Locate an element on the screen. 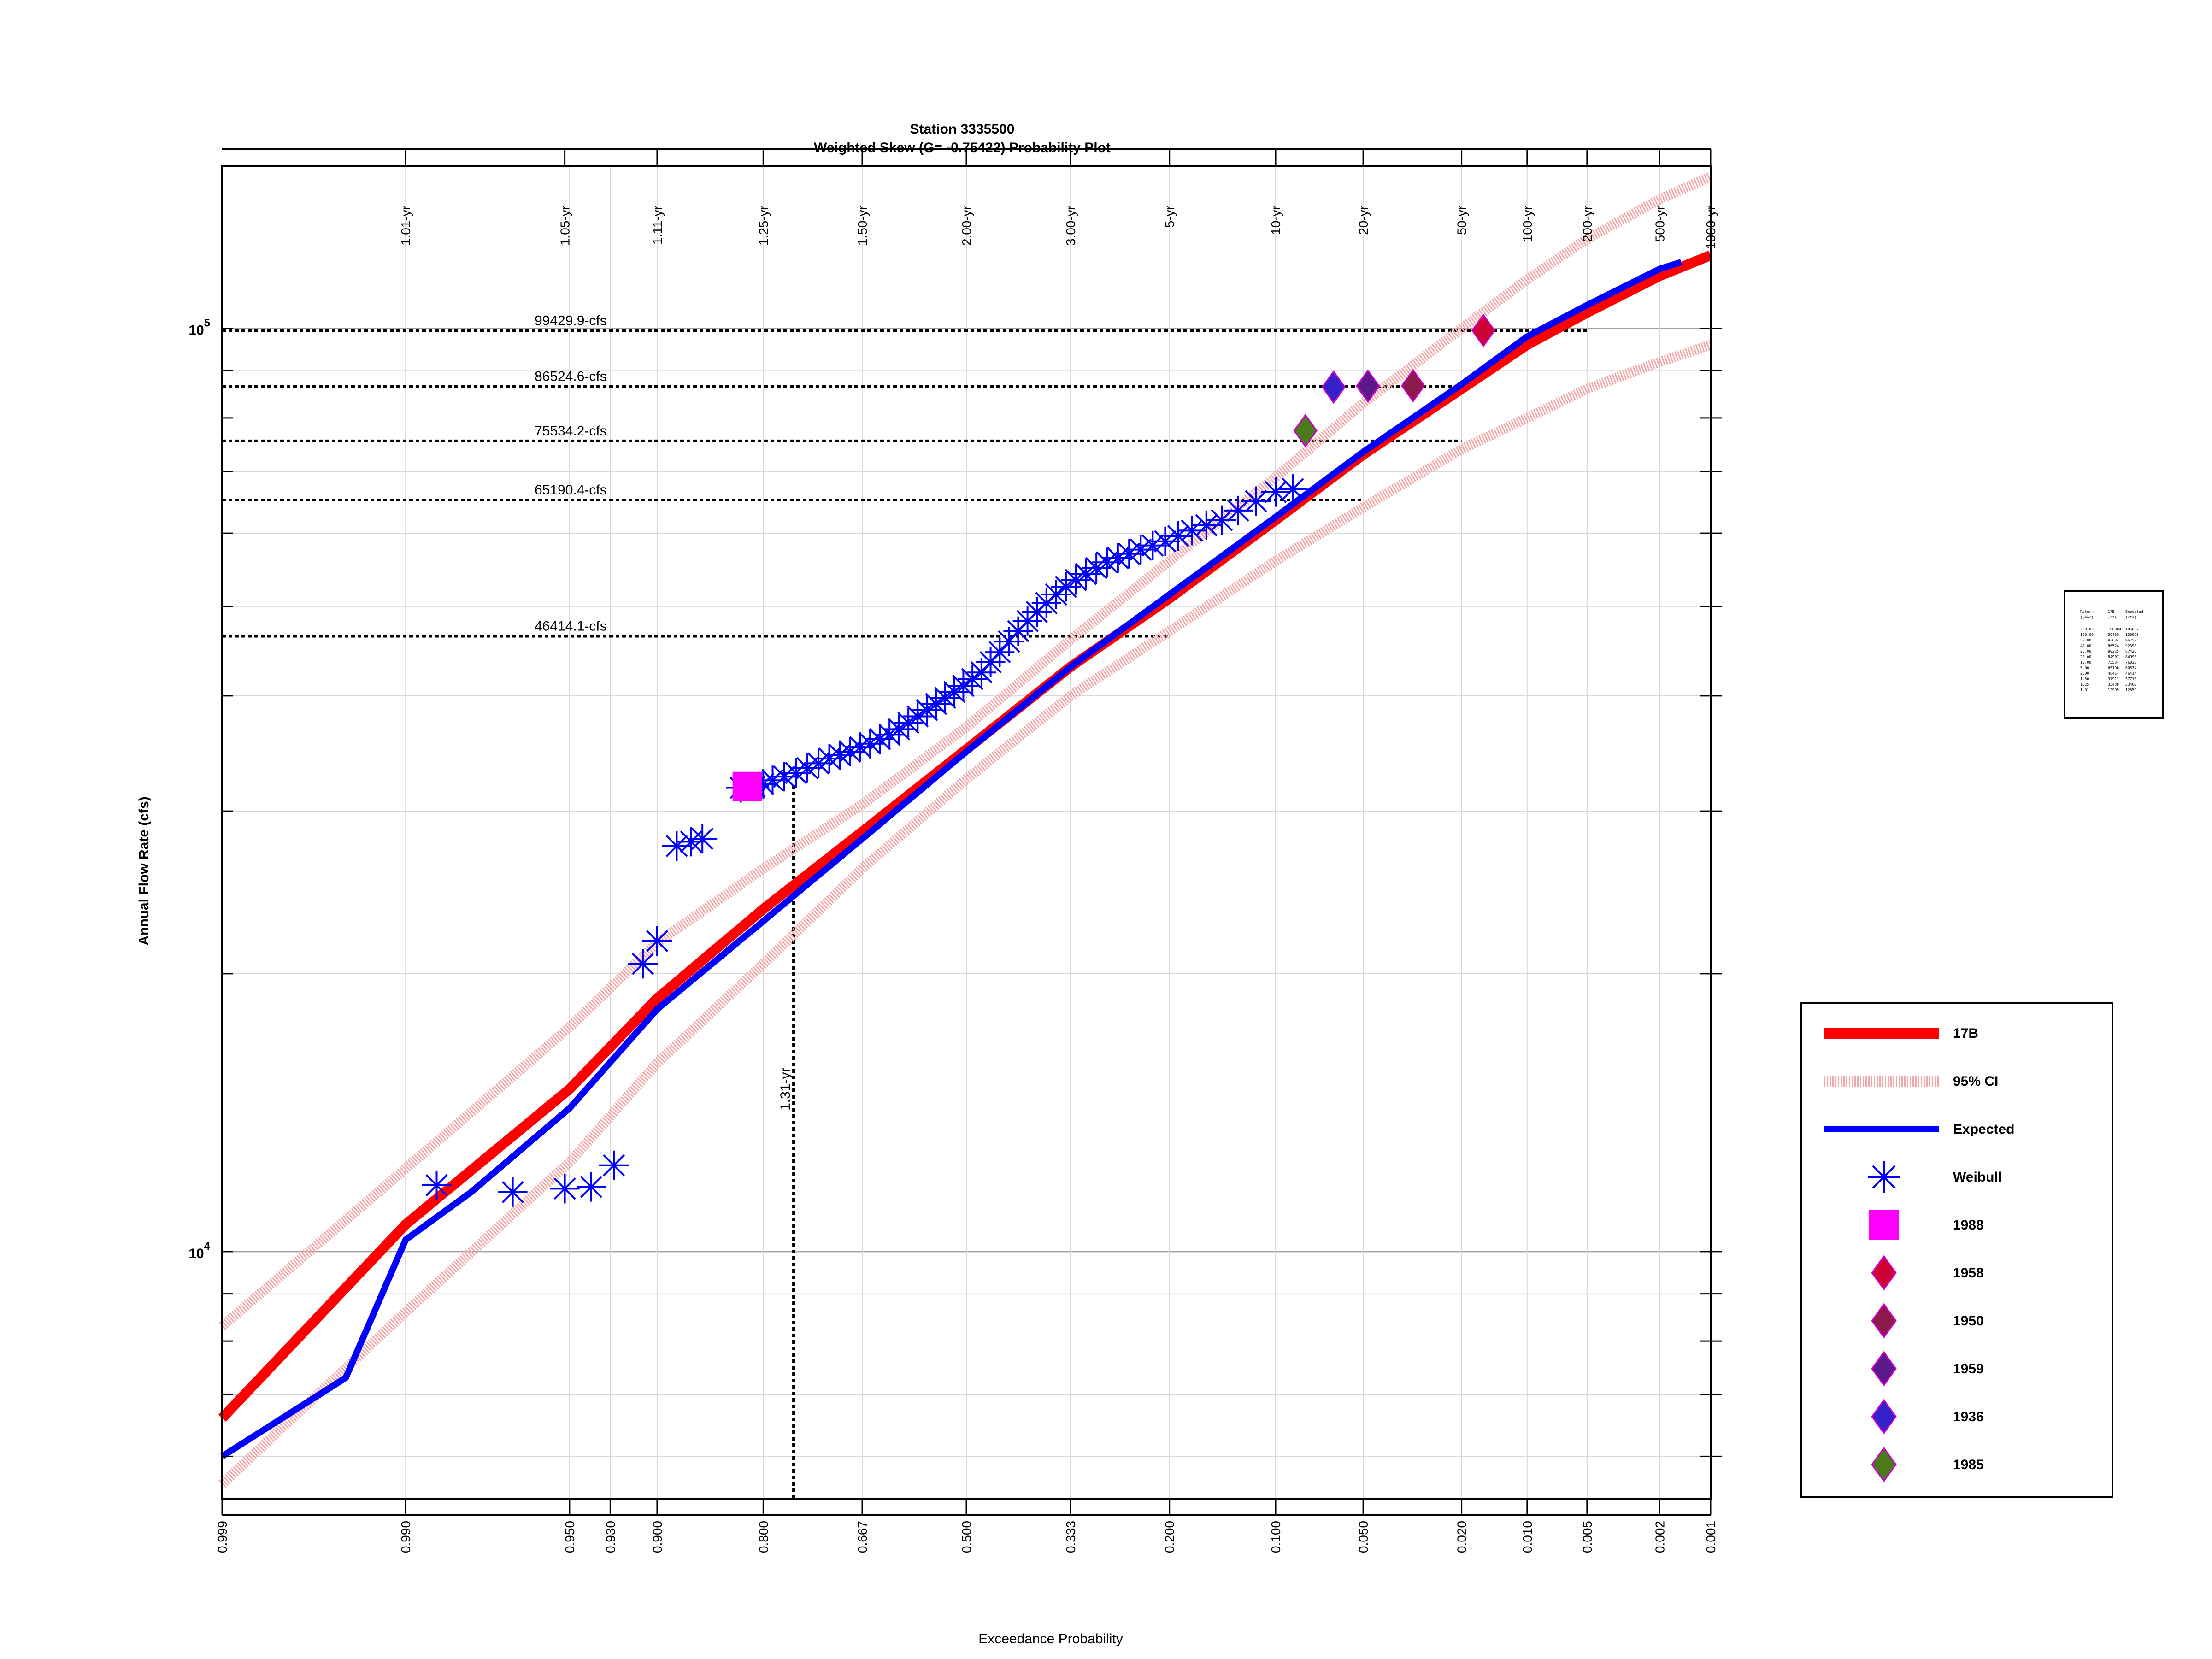 This screenshot has height=1659, width=2212. legend-label: 1959 is located at coordinates (1968, 1369).